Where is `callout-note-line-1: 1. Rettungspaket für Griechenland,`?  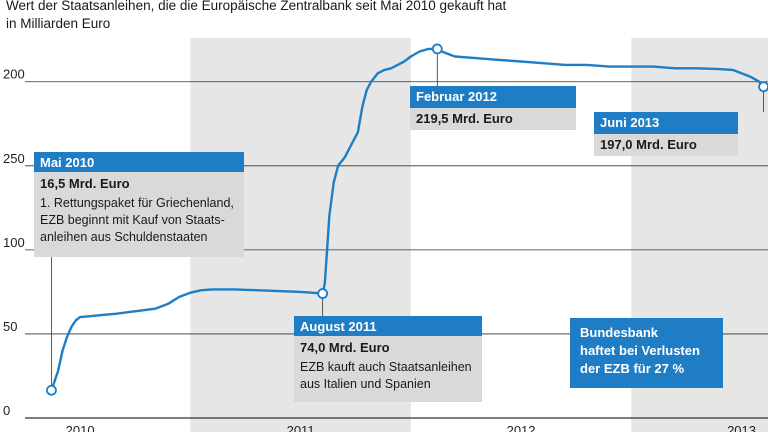 callout-note-line-1: 1. Rettungspaket für Griechenland, is located at coordinates (137, 203).